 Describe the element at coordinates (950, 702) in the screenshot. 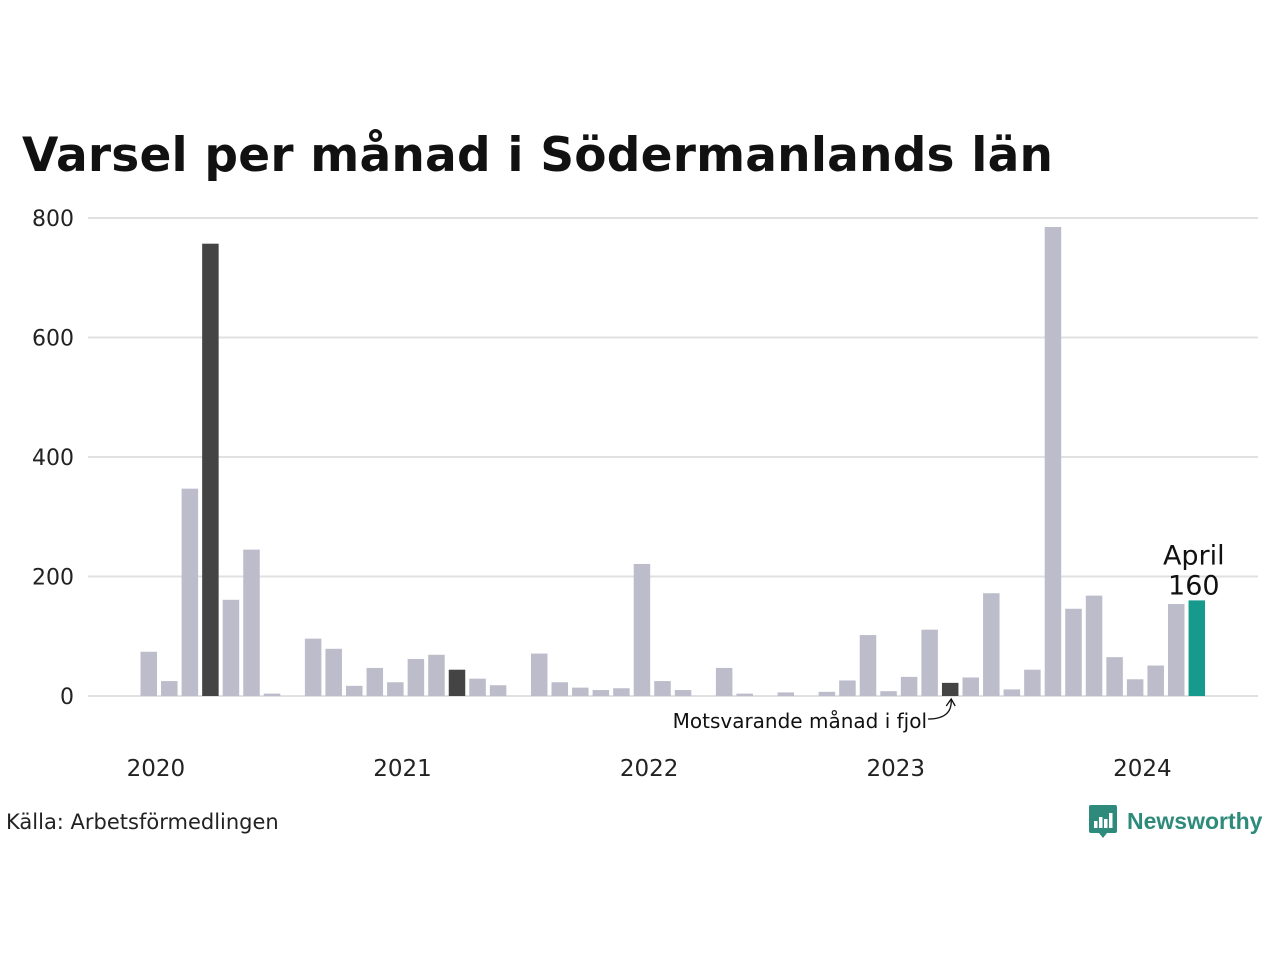

I see `annotation-arrowhead` at that location.